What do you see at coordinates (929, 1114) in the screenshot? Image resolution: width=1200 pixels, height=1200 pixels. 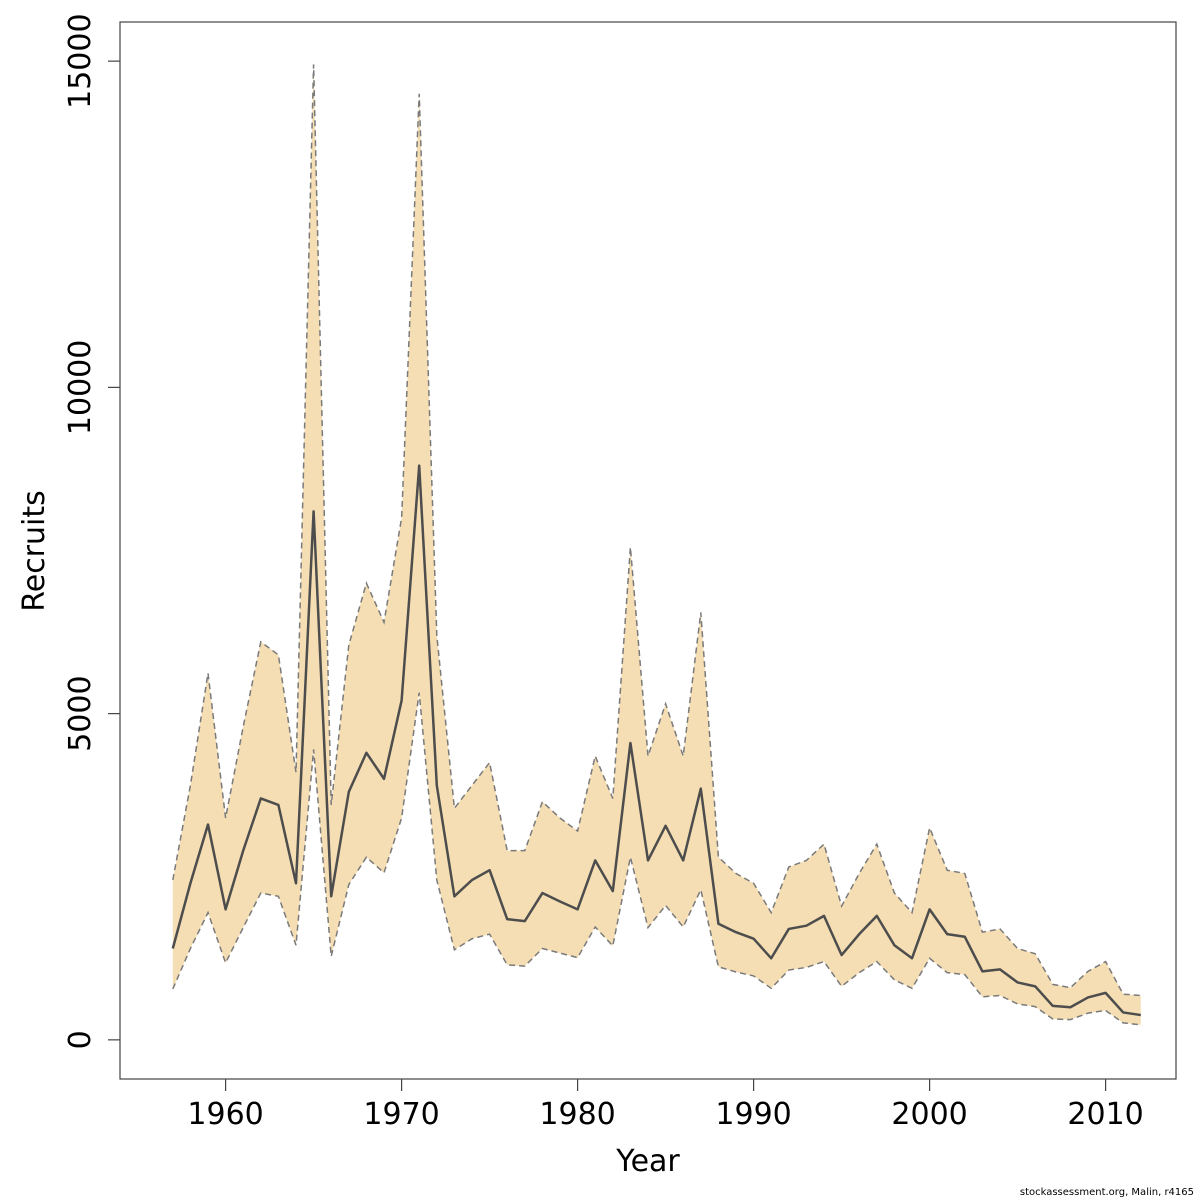 I see `x-tick-label: 2000` at bounding box center [929, 1114].